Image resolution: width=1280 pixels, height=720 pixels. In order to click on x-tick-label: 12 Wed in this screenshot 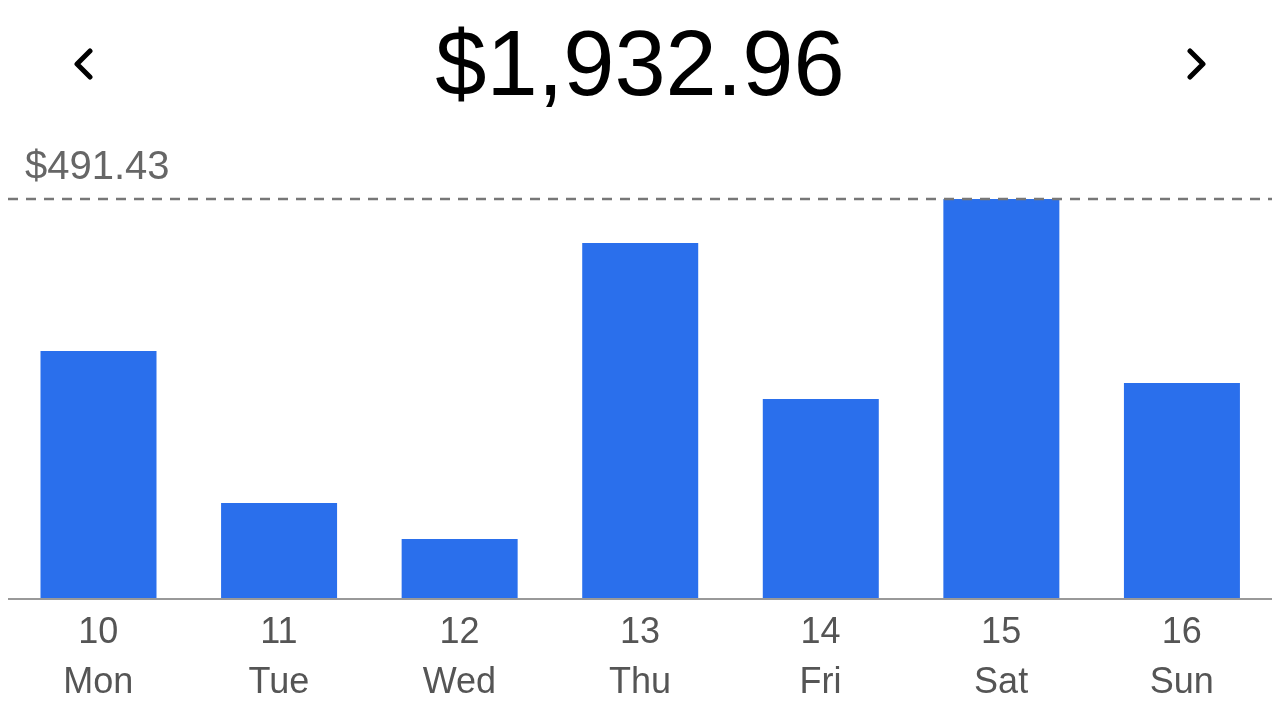, I will do `click(459, 655)`.